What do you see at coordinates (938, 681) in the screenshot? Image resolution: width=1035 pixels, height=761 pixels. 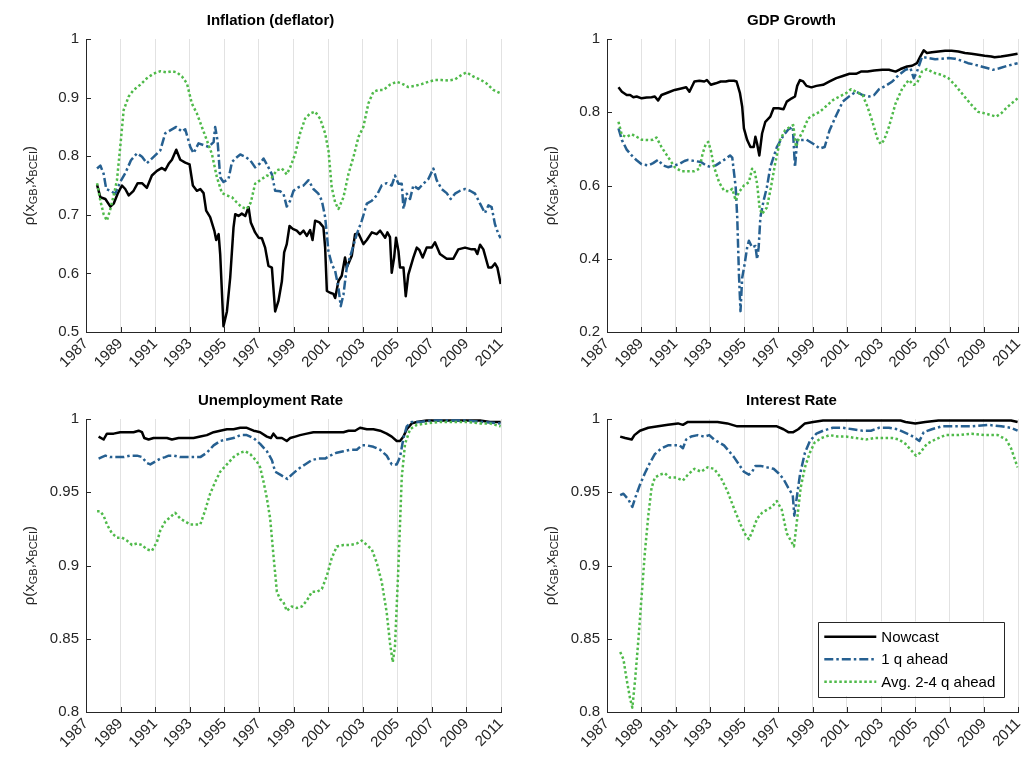 I see `legend-label: Avg. 2-4 q ahead` at bounding box center [938, 681].